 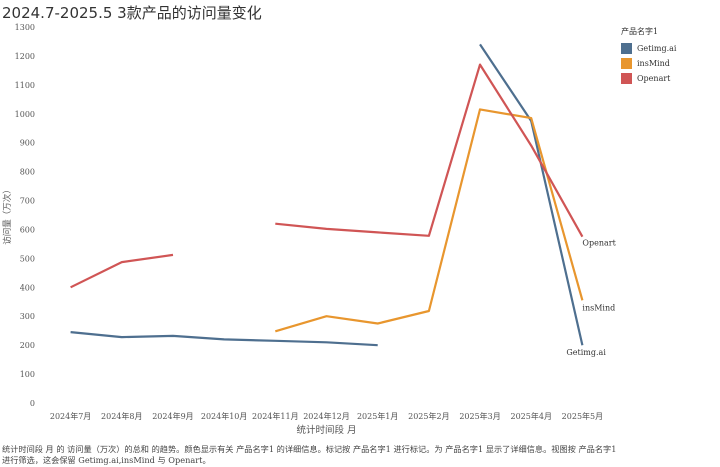 What do you see at coordinates (326, 416) in the screenshot?
I see `x-tick-label: 2024年12月` at bounding box center [326, 416].